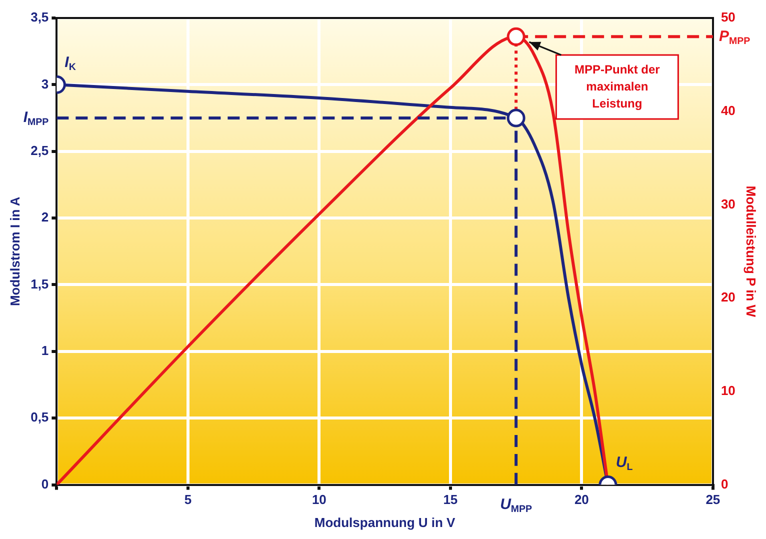  I want to click on y2-tick-label: 30, so click(728, 204).